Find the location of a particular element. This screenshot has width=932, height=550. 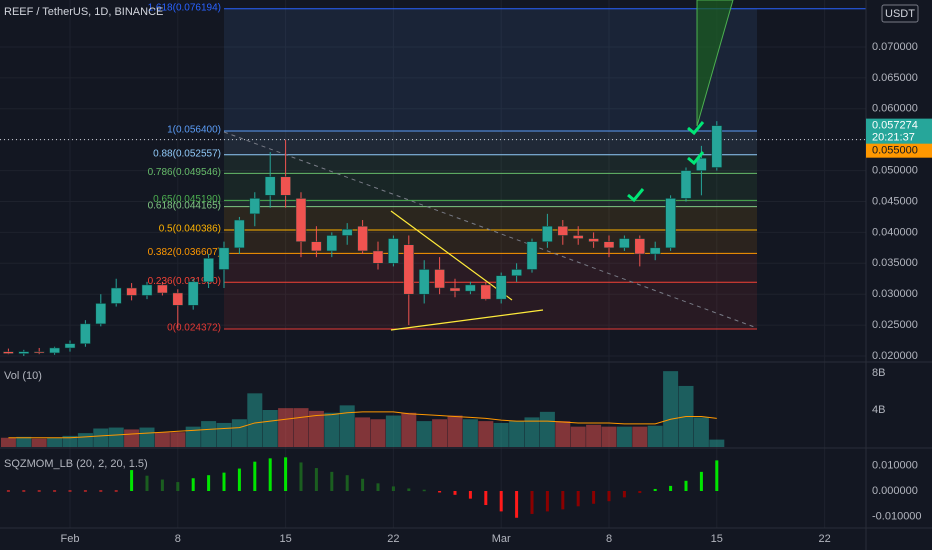

alert-price: 0.055000 is located at coordinates (895, 151).